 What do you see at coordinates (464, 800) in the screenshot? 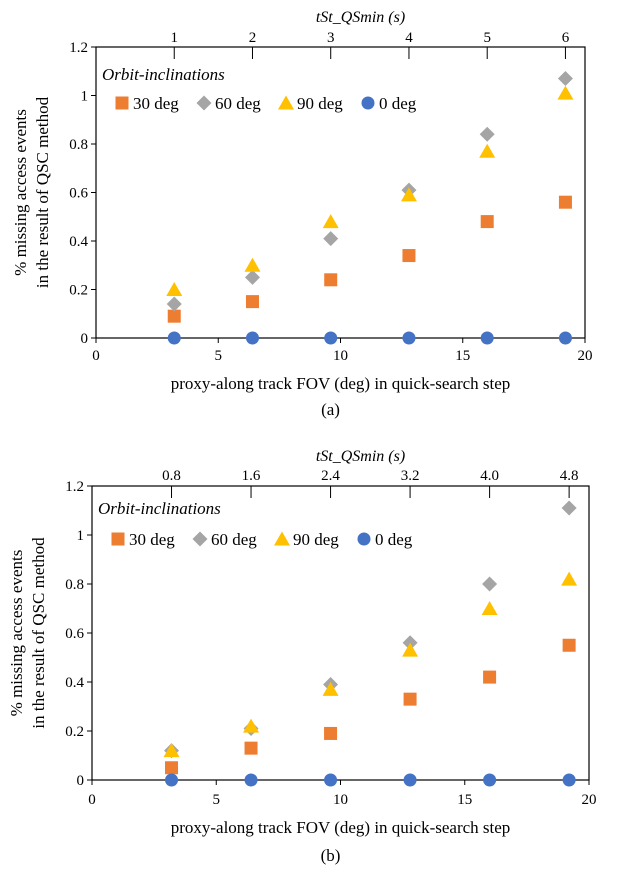
I see `x-tick-label: 15` at bounding box center [464, 800].